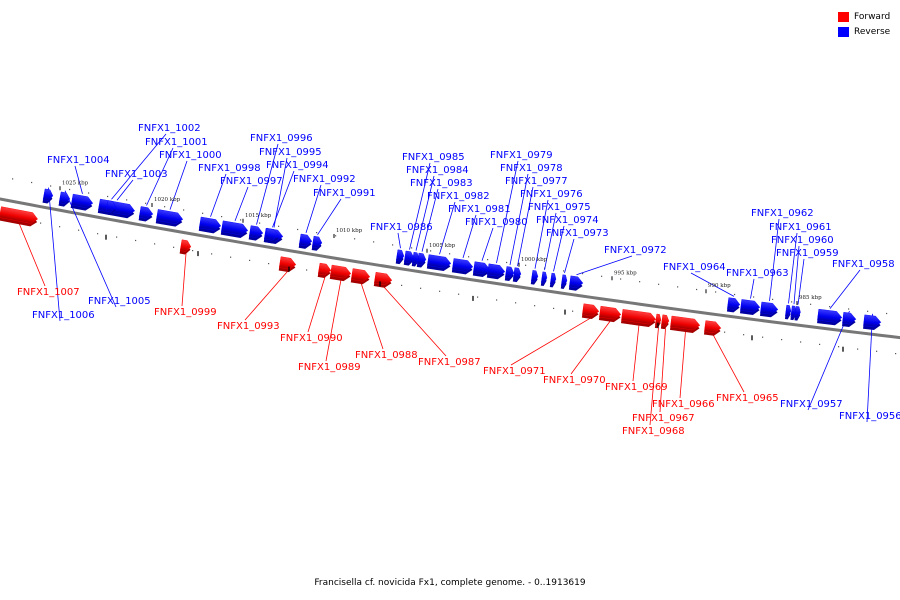  What do you see at coordinates (802, 240) in the screenshot?
I see `gene-label: FNFX1_0960` at bounding box center [802, 240].